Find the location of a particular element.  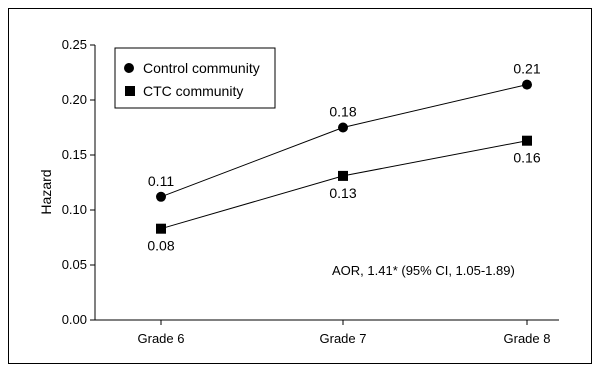

data-label-control: 0.18 is located at coordinates (342, 112).